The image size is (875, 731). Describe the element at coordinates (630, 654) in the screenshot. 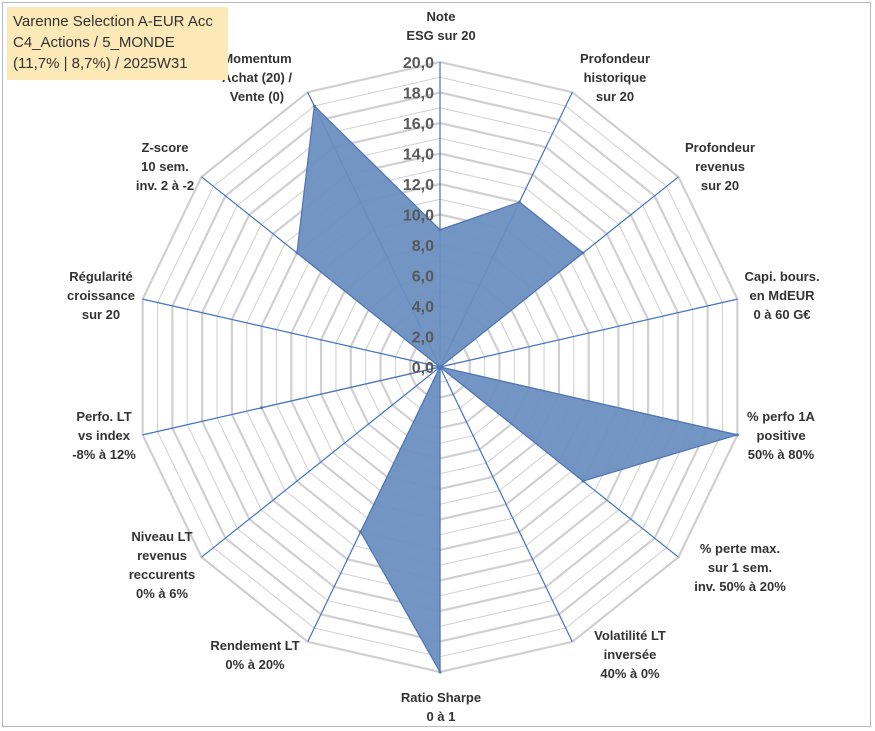

I see `axis-label: Volatilité LT inversée 40% à 0%` at that location.